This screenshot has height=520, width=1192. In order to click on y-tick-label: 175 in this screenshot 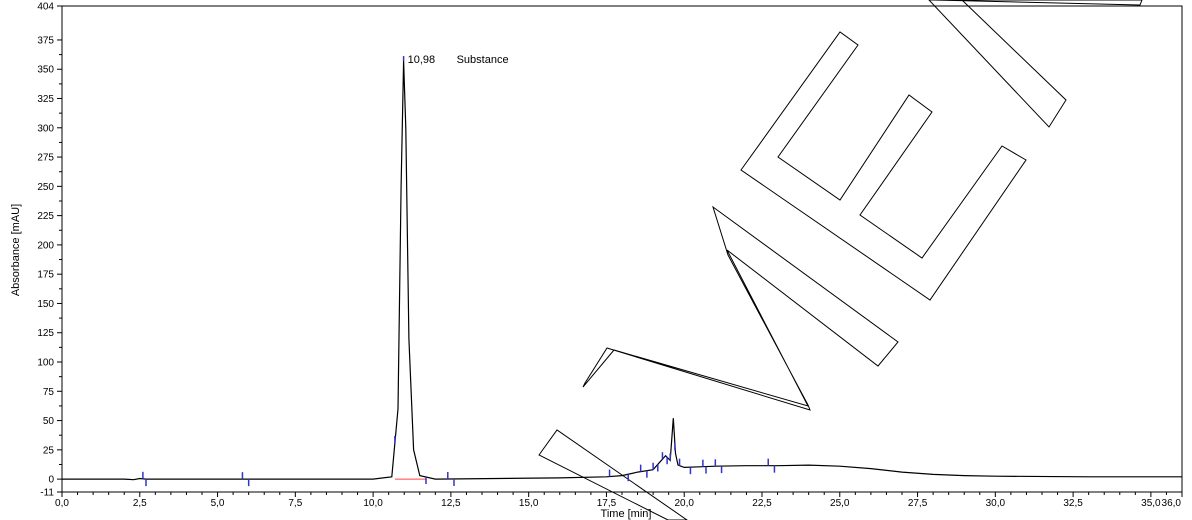, I will do `click(45, 275)`.